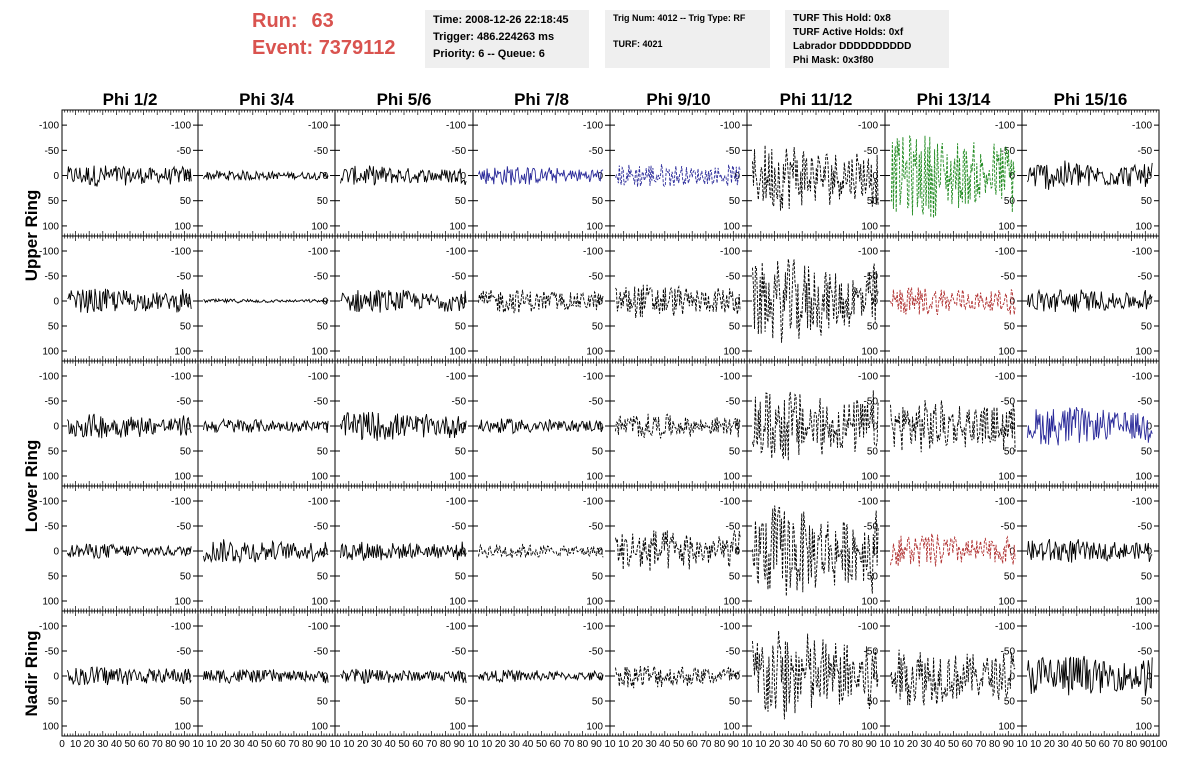 This screenshot has width=1196, height=772. What do you see at coordinates (266, 99) in the screenshot?
I see `column-title: Phi 3/4` at bounding box center [266, 99].